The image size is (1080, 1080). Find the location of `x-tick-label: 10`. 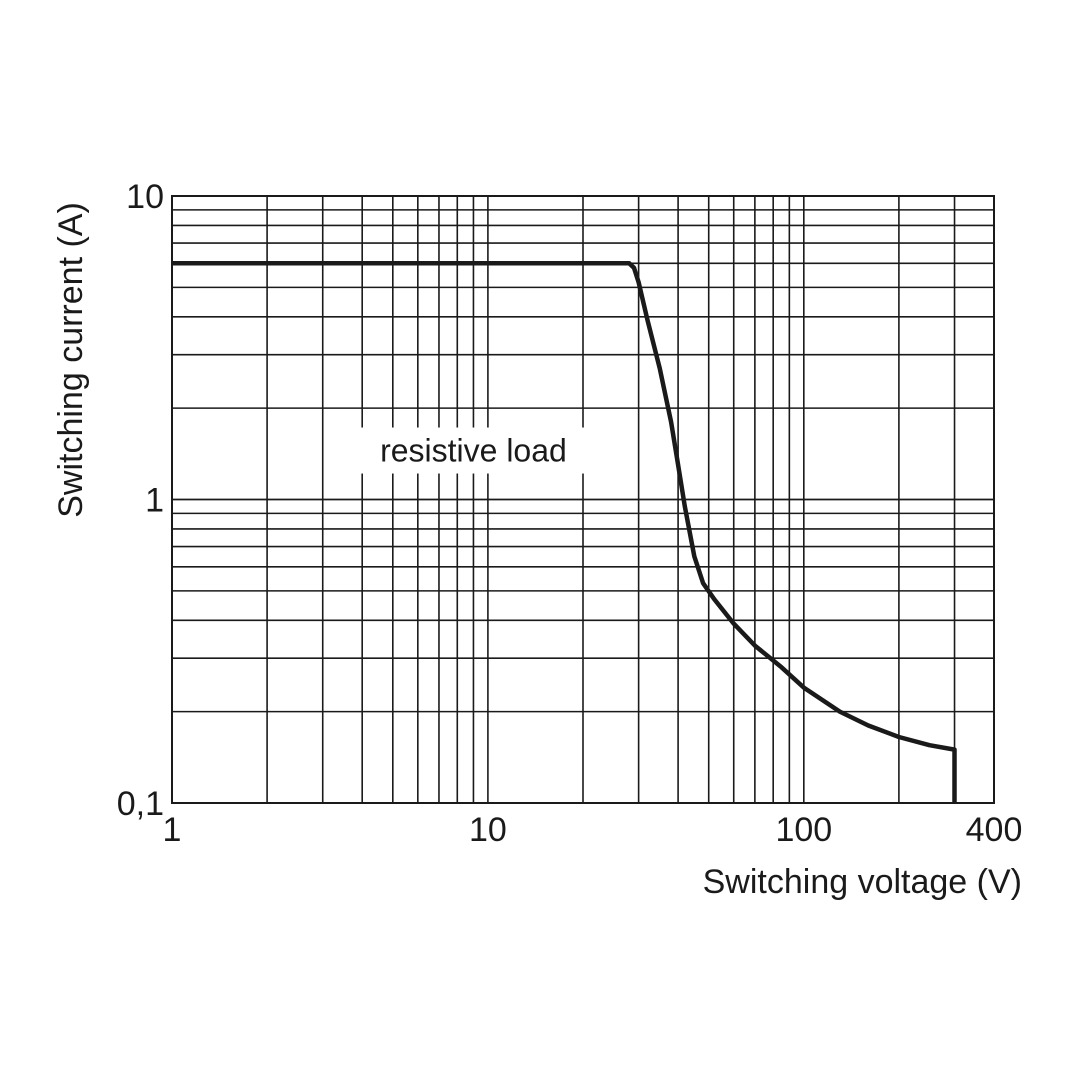

x-tick-label: 10 is located at coordinates (488, 830).